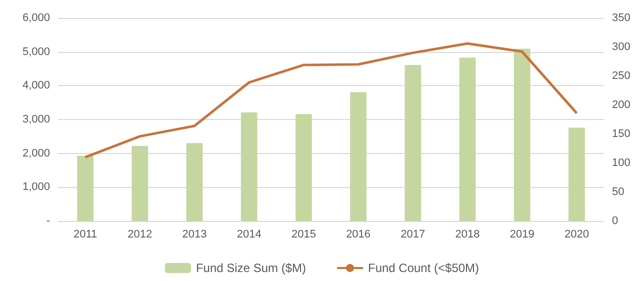  I want to click on x-tick-label: 2011, so click(85, 234).